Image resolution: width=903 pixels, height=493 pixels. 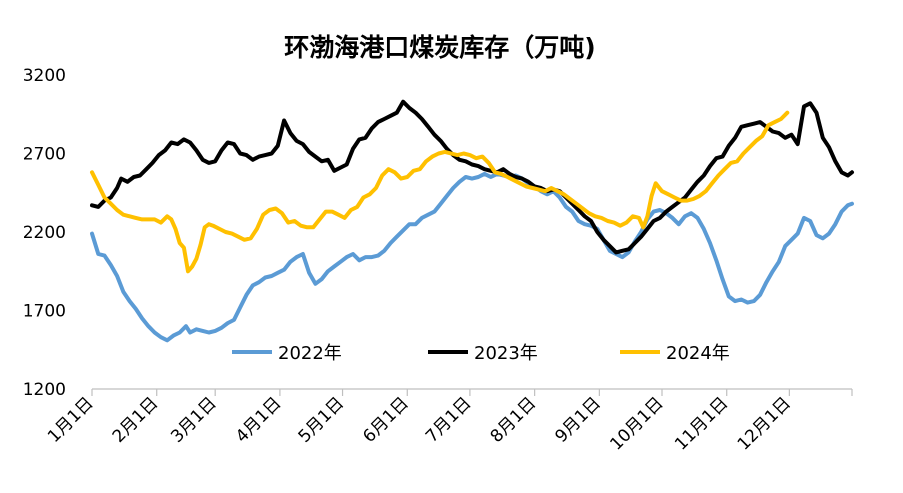 I want to click on x-tick-label: 2月1日, so click(x=135, y=419).